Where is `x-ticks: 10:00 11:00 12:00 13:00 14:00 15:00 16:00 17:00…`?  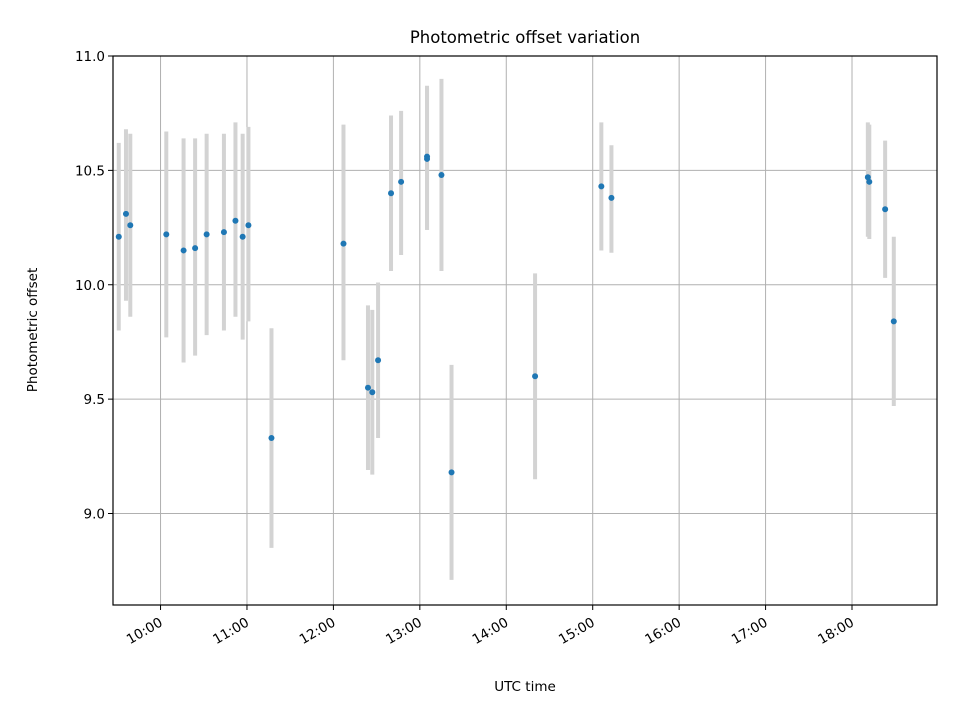 x-ticks: 10:00 11:00 12:00 13:00 14:00 15:00 16:00 17:00… is located at coordinates (490, 626).